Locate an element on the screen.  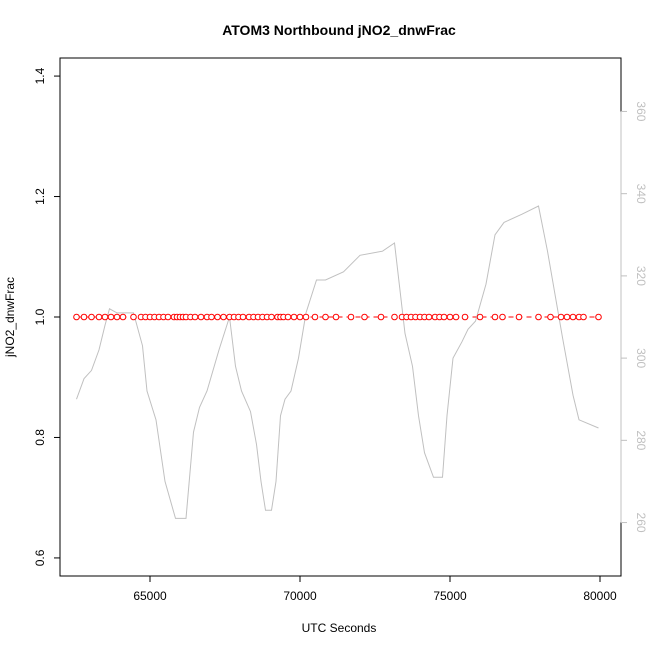
left-tick-label: 1.0 is located at coordinates (40, 316).